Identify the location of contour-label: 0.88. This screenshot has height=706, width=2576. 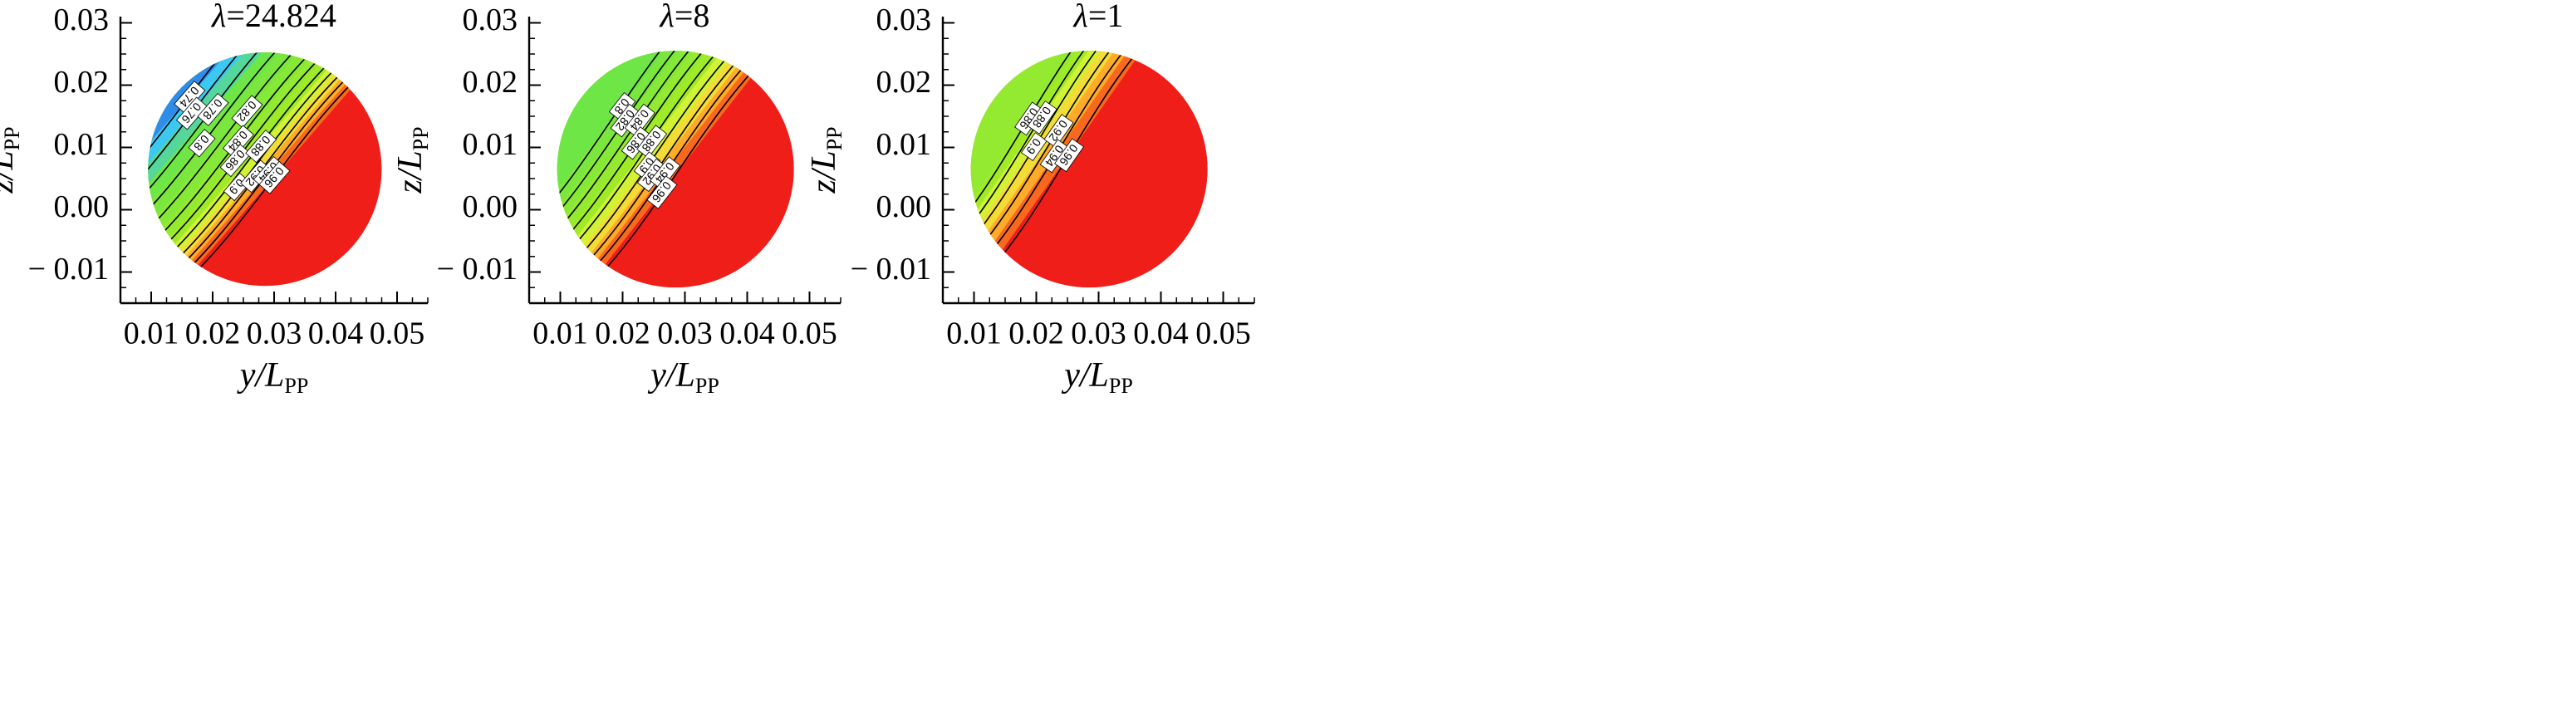
(652, 142).